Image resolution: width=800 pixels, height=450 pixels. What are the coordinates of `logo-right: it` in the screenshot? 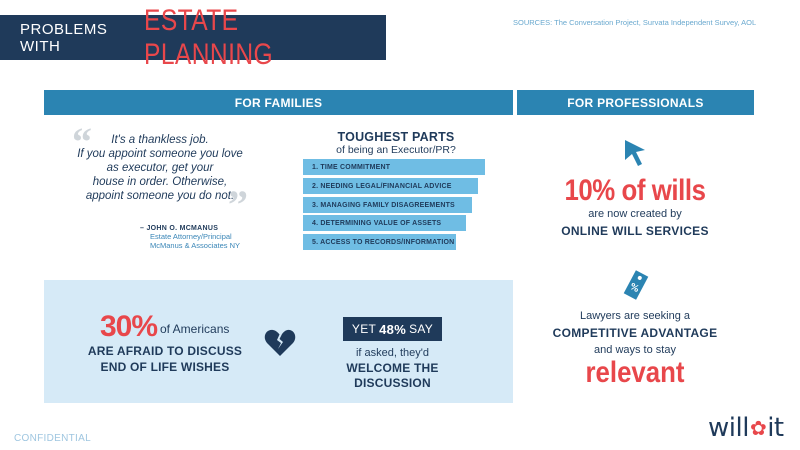 It's located at (775, 428).